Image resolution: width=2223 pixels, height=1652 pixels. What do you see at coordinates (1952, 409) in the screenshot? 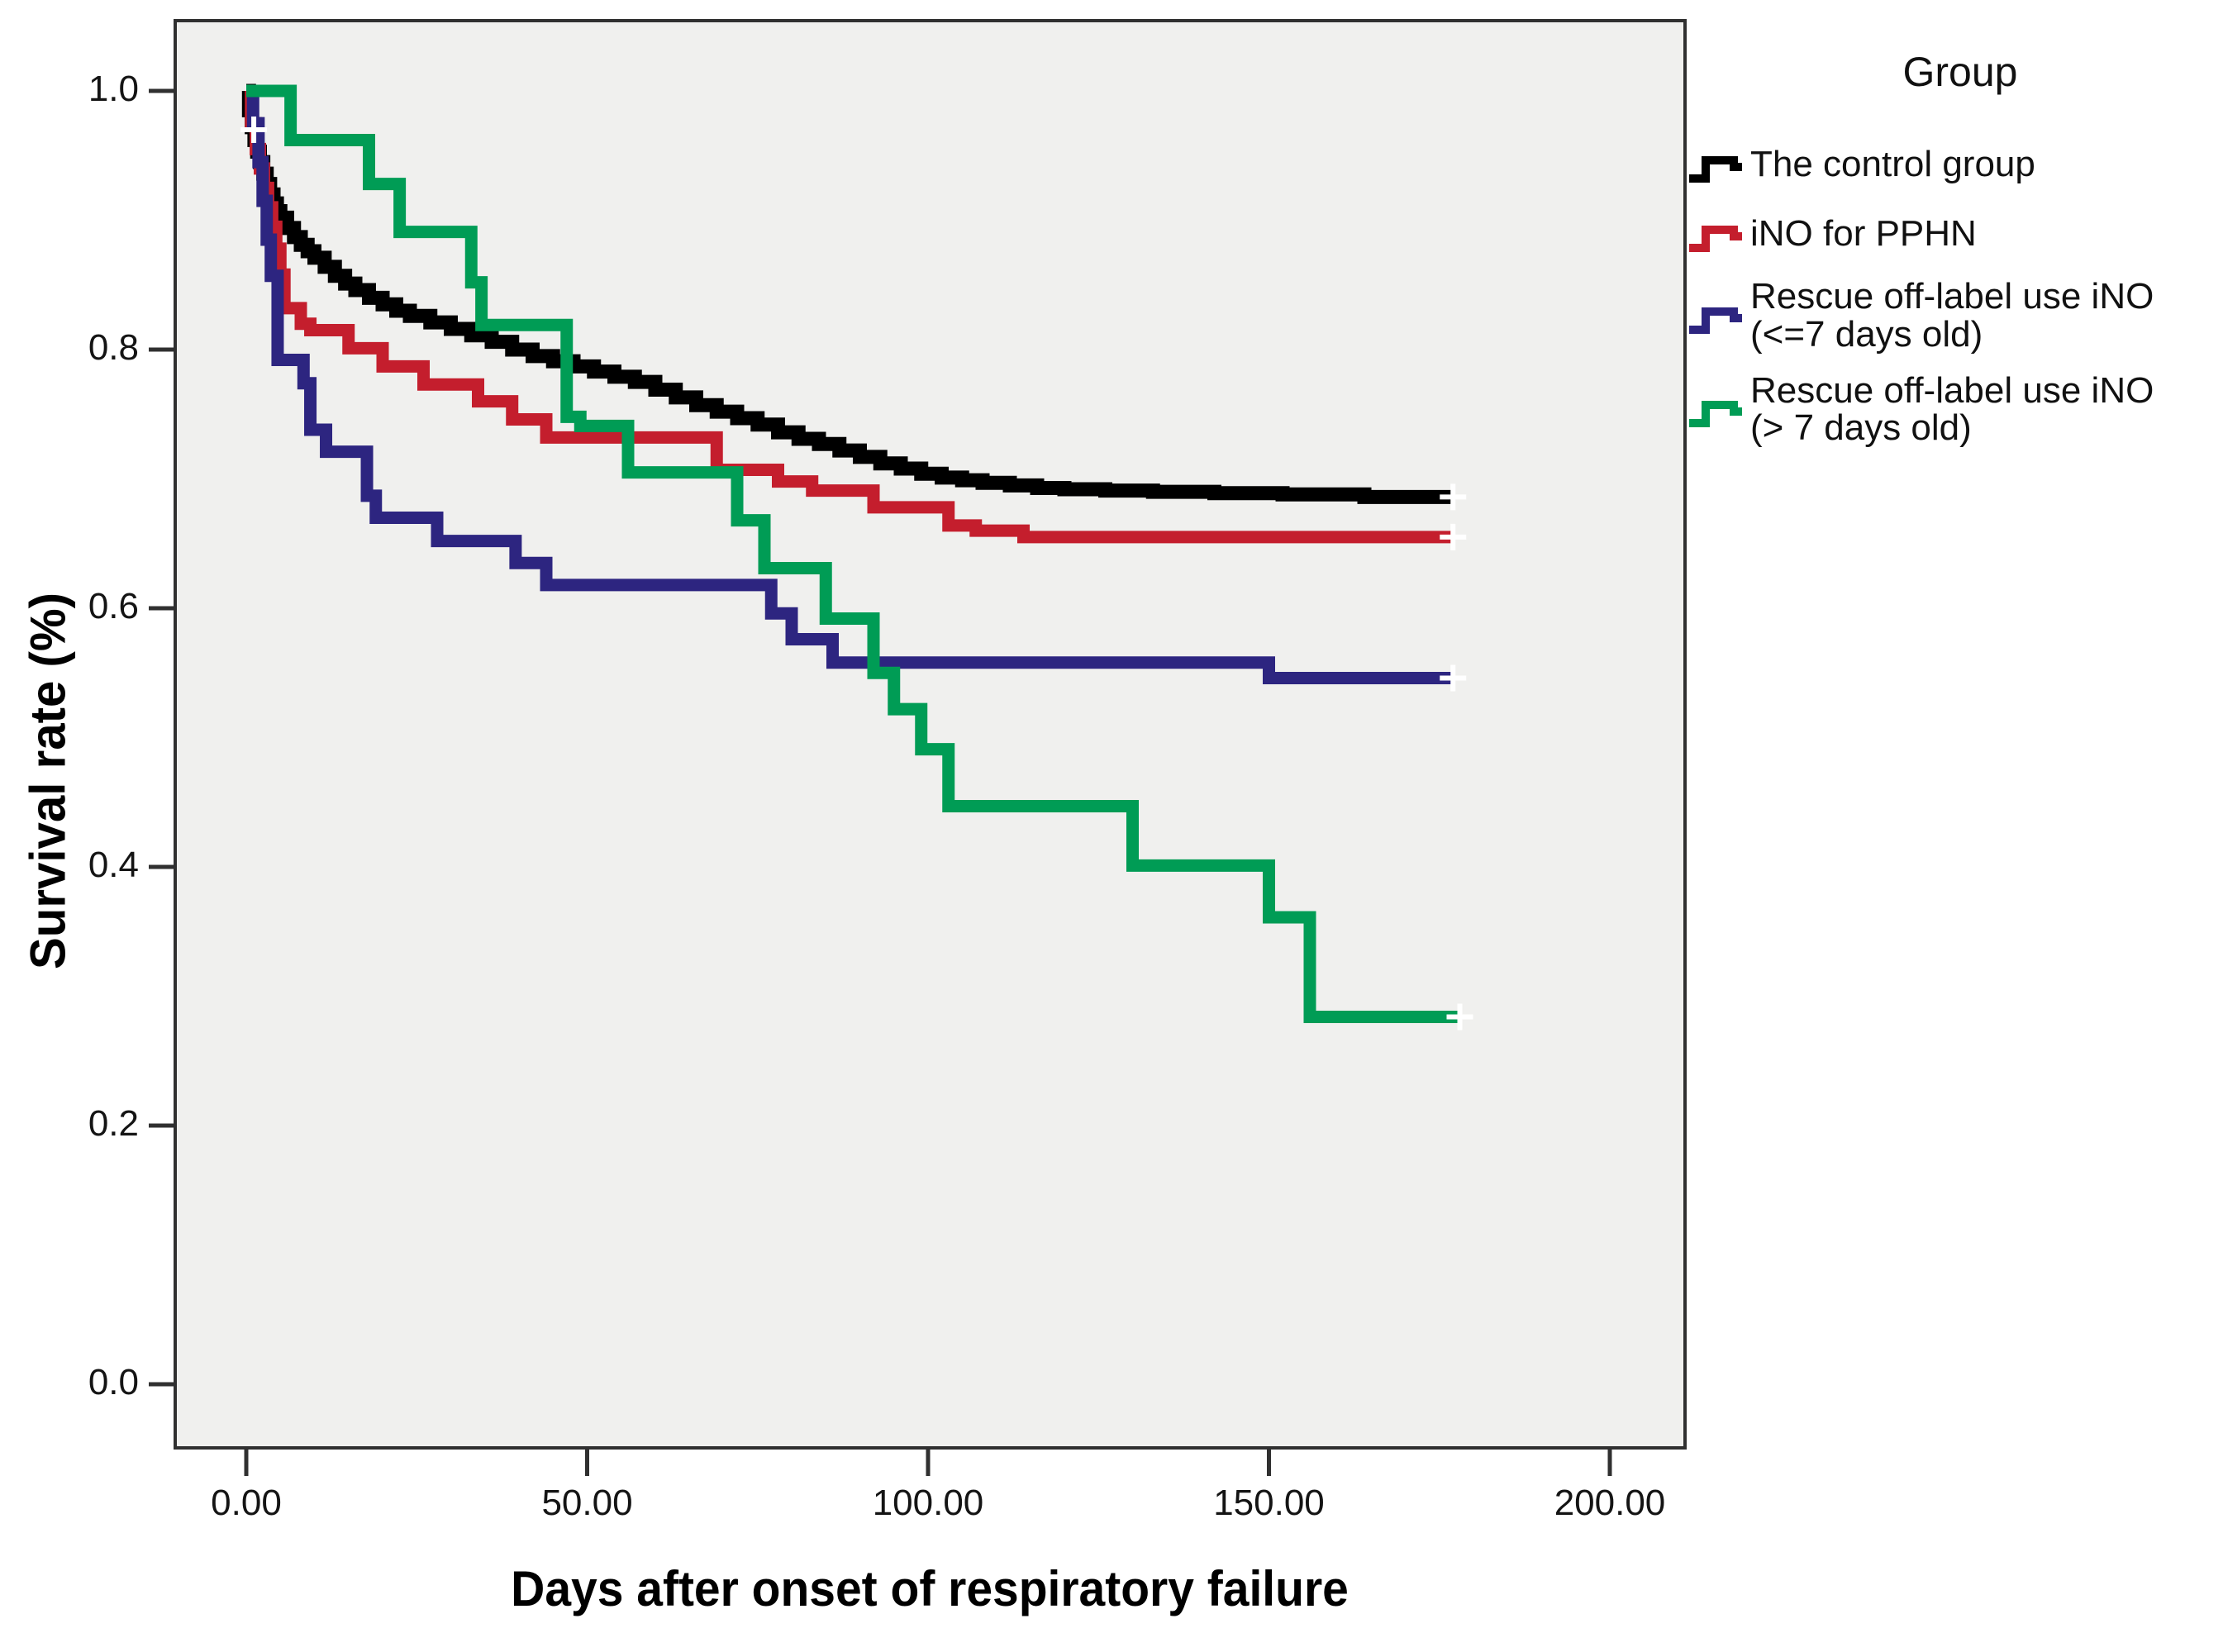
I see `legend-entry-label: Rescue off-label use iNO (> 7 days old)` at bounding box center [1952, 409].